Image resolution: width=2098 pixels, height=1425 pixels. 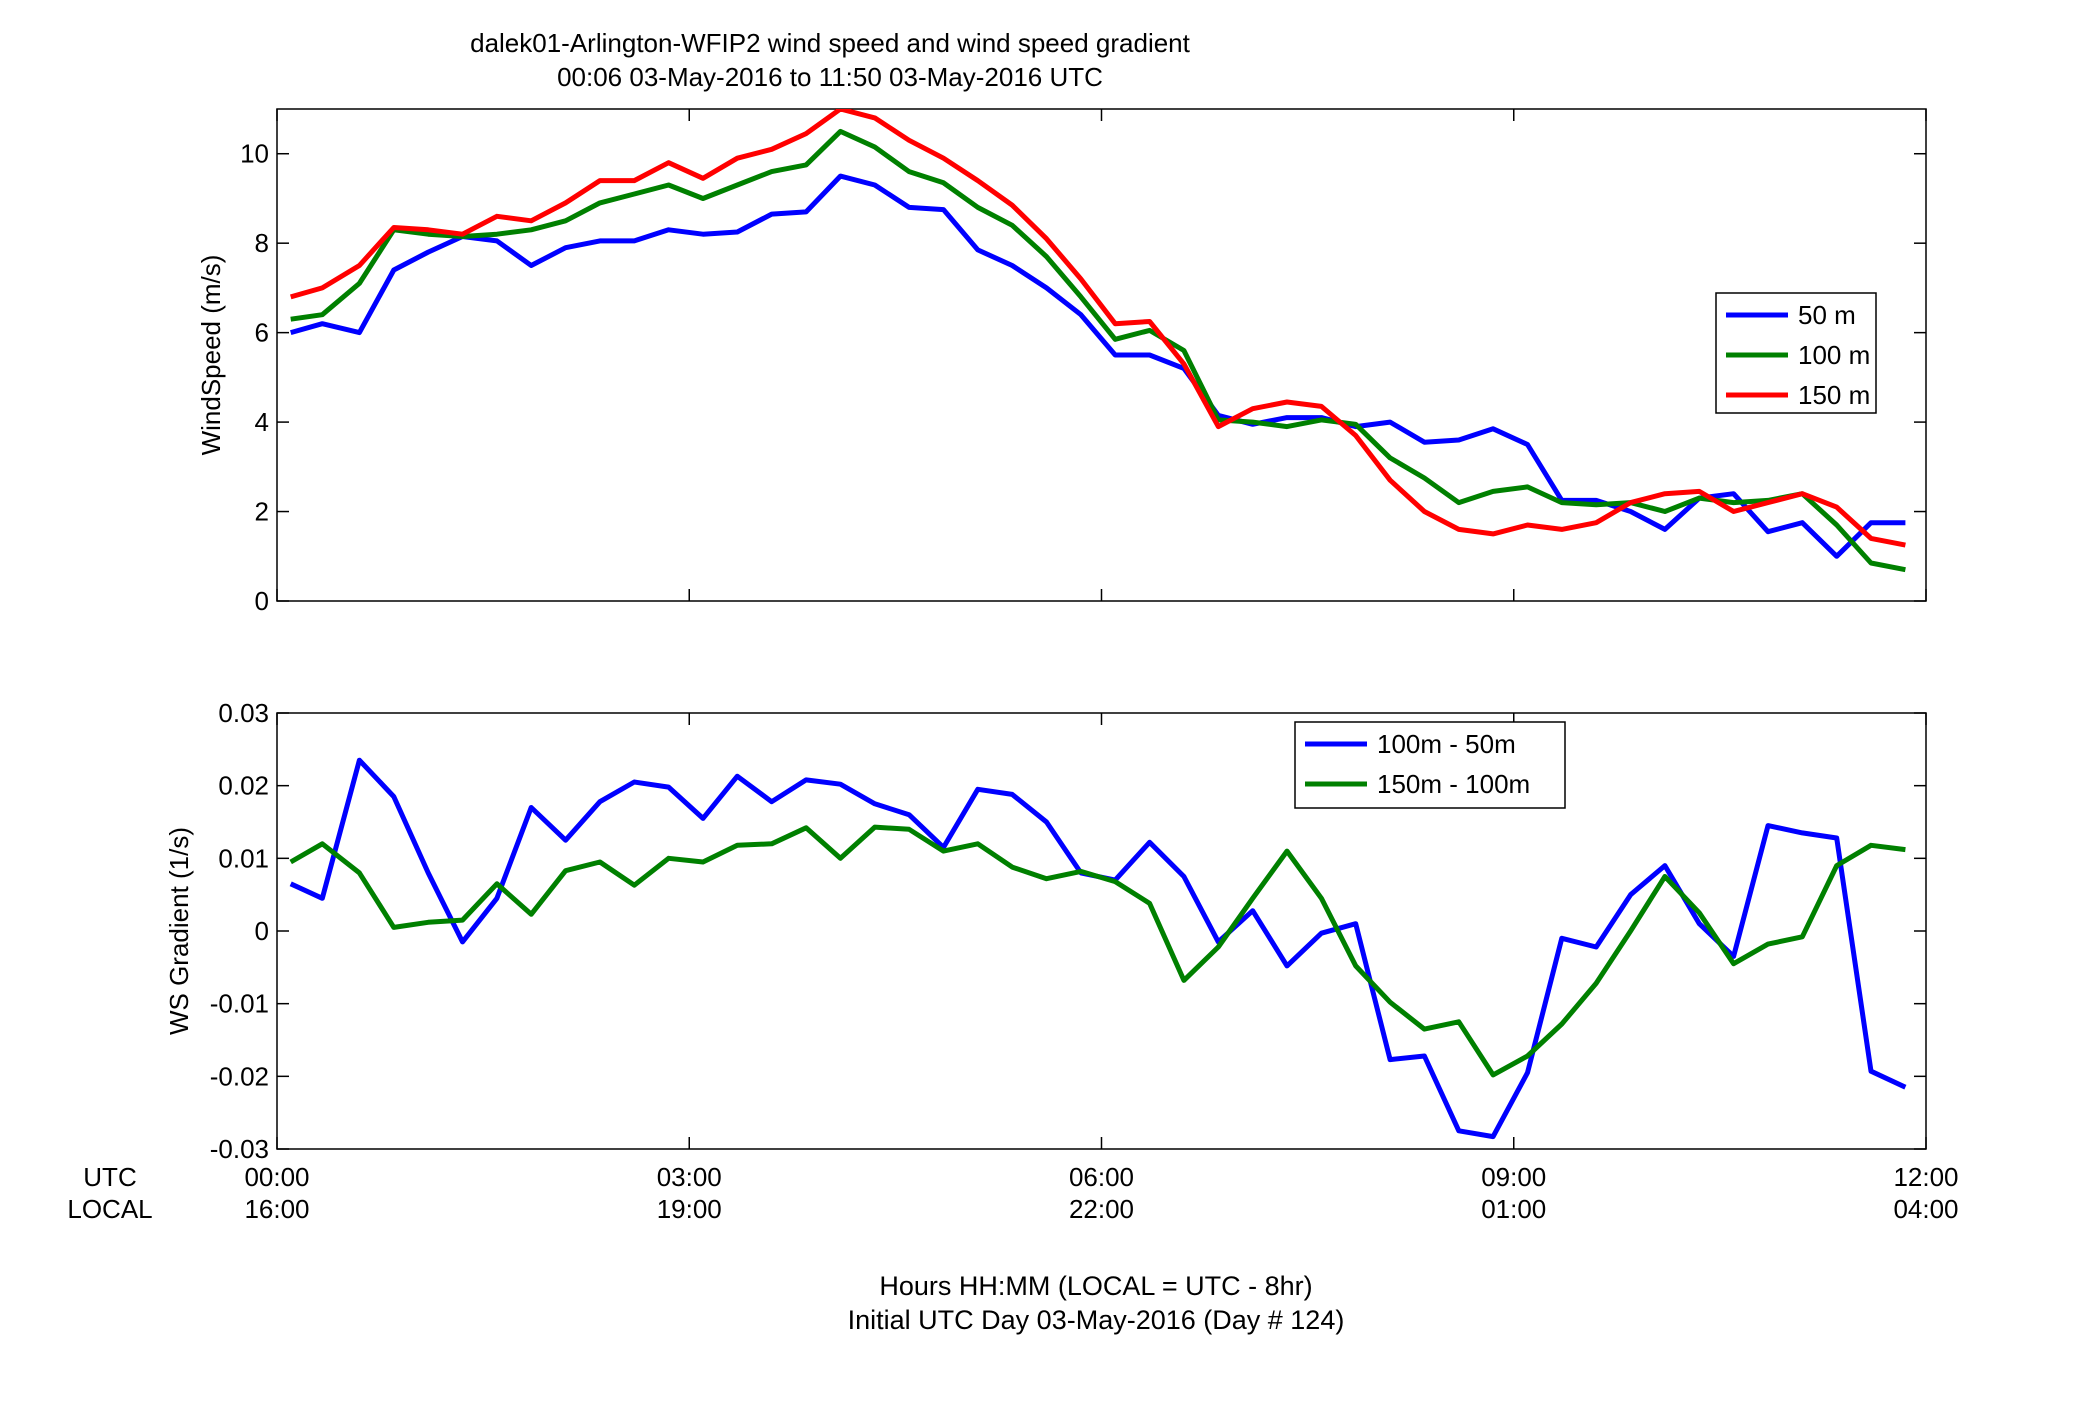 What do you see at coordinates (1925, 1177) in the screenshot?
I see `x-tick-label-utc: 12:00` at bounding box center [1925, 1177].